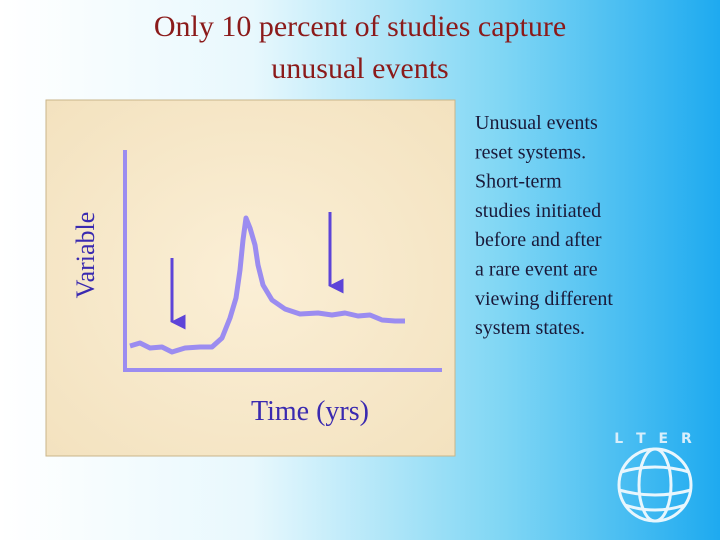 This screenshot has width=720, height=540. Describe the element at coordinates (536, 270) in the screenshot. I see `side-text-line: a rare event are` at that location.